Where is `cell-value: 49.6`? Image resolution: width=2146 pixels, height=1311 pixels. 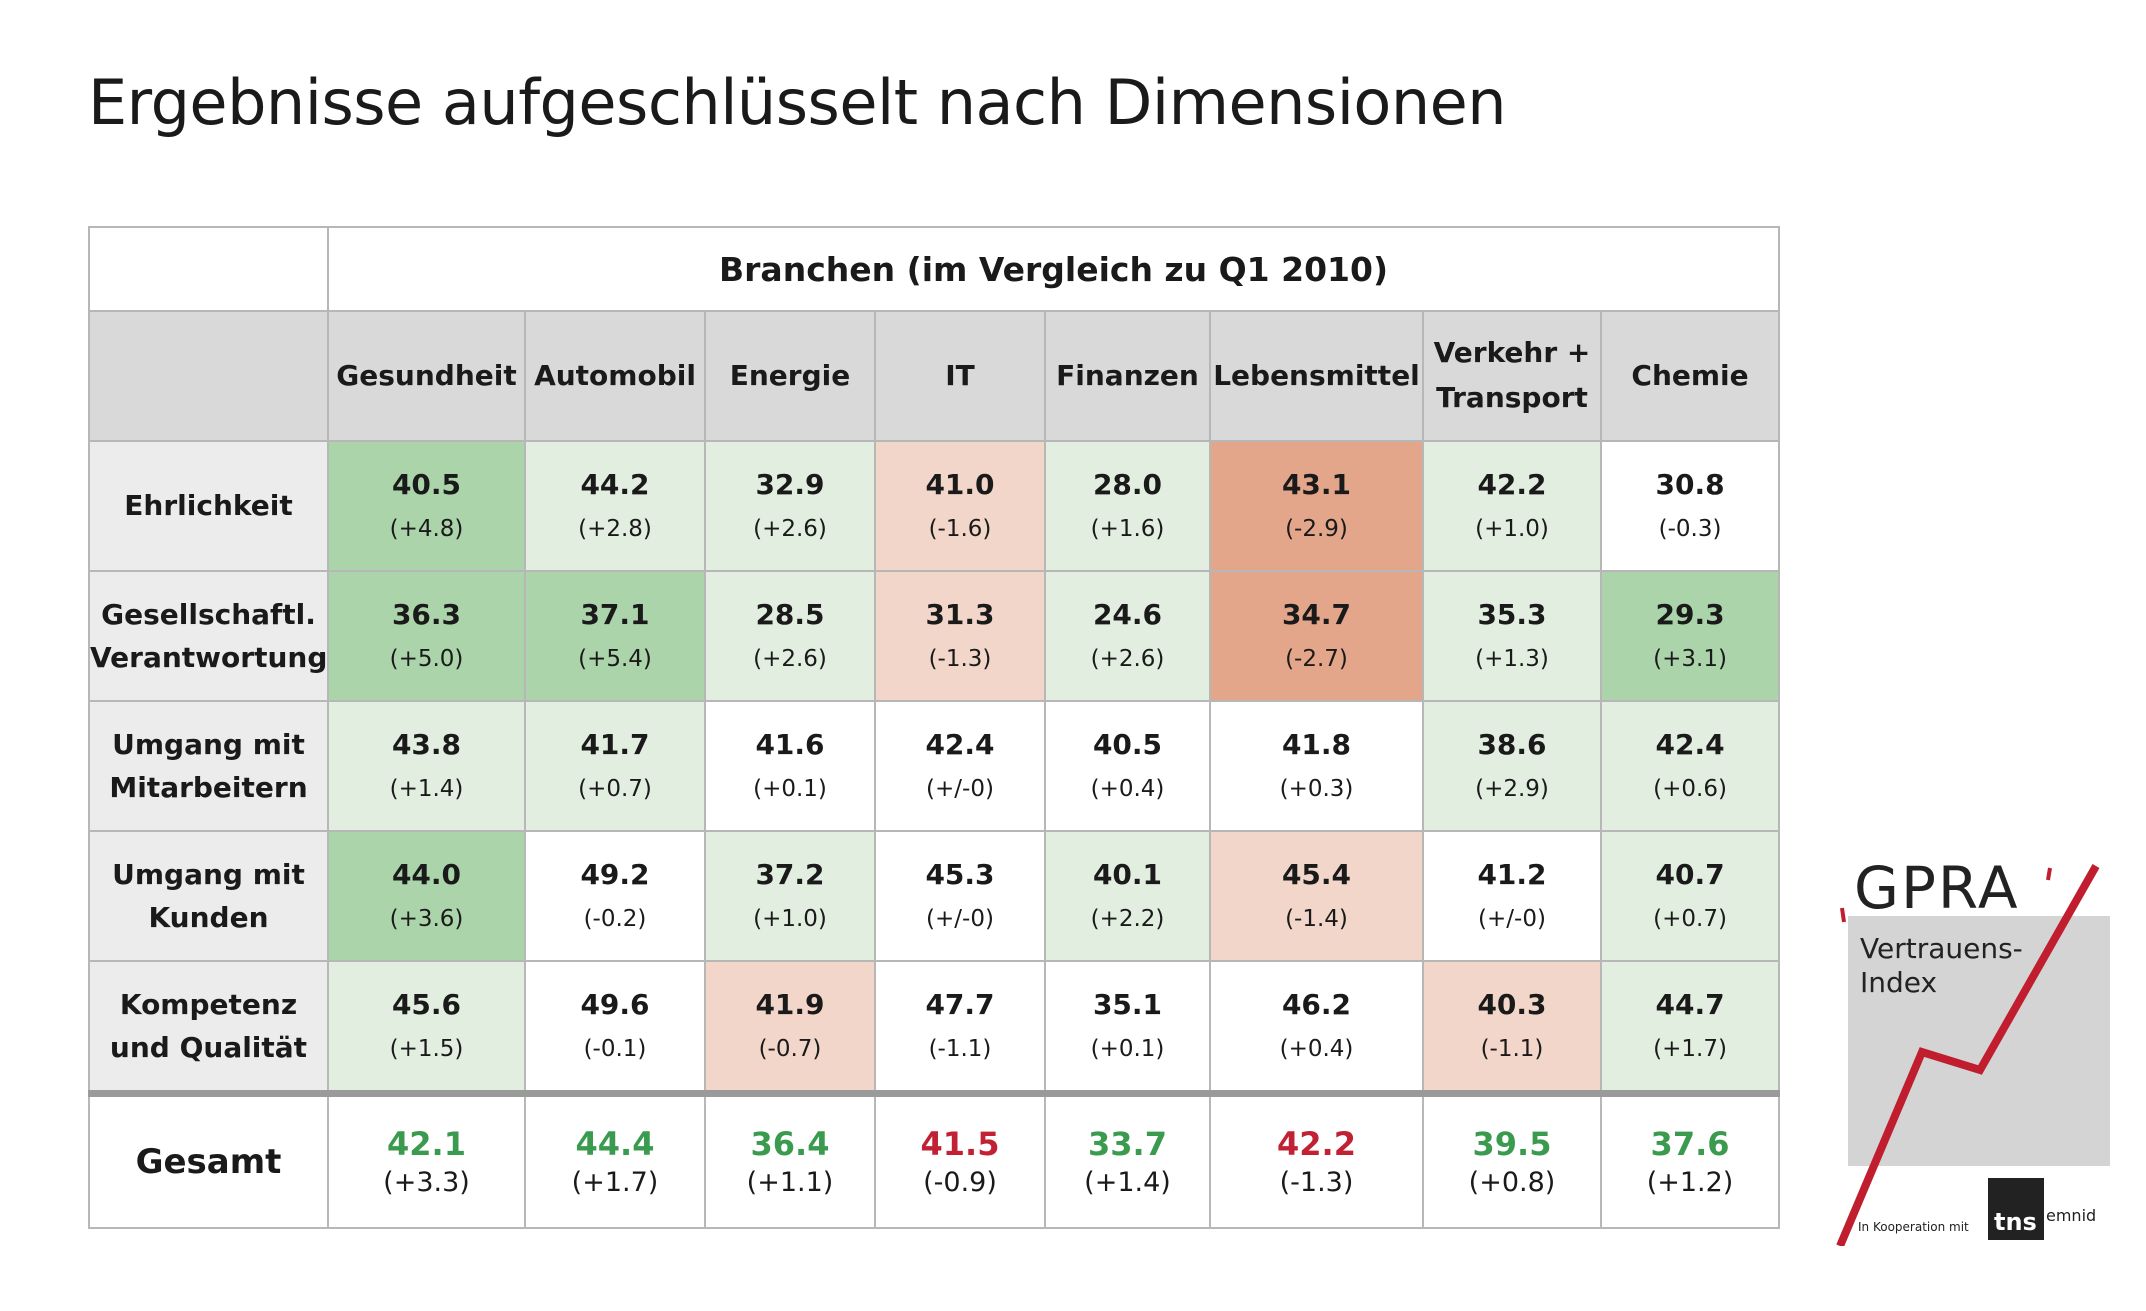 cell-value: 49.6 is located at coordinates (615, 1005).